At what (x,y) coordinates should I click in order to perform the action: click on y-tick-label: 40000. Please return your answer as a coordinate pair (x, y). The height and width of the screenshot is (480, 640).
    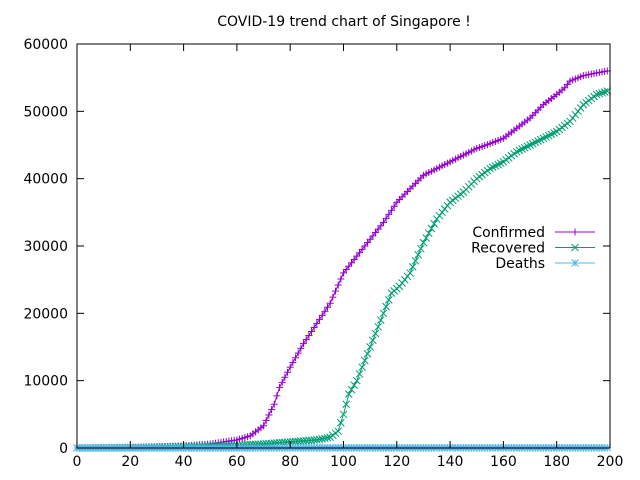
    Looking at the image, I should click on (45, 180).